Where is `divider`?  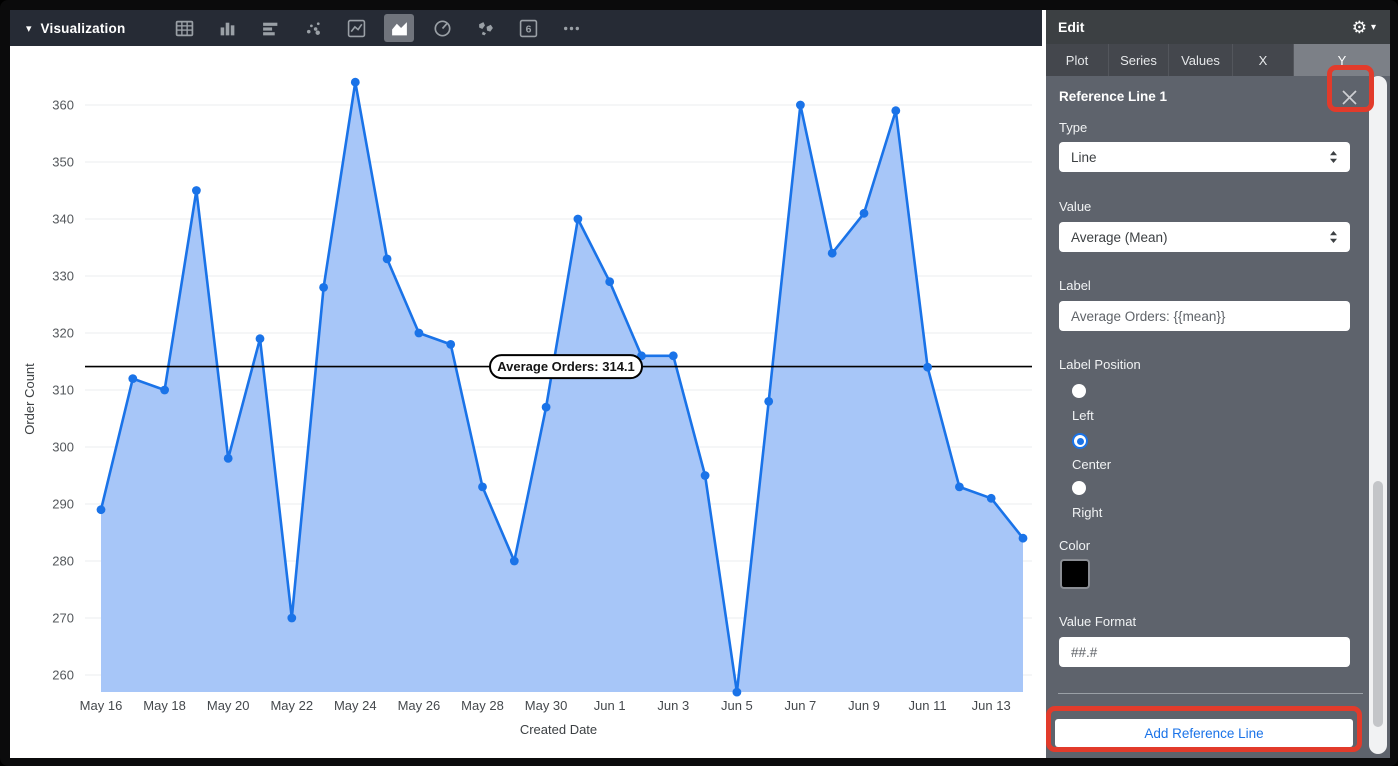 divider is located at coordinates (1210, 693).